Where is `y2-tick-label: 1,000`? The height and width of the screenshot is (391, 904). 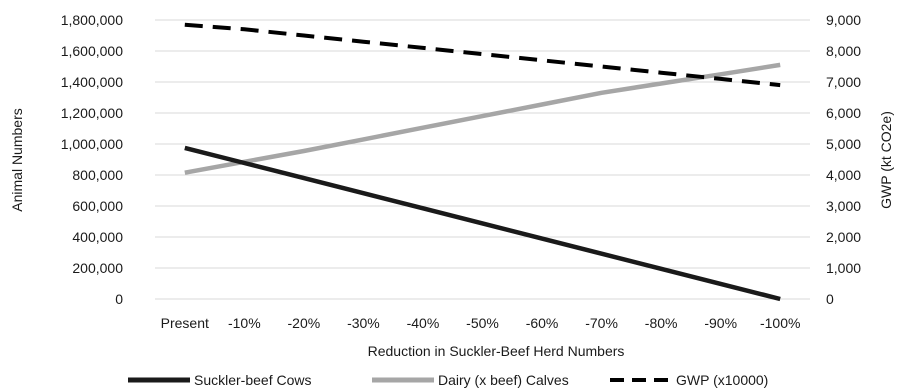 y2-tick-label: 1,000 is located at coordinates (843, 268).